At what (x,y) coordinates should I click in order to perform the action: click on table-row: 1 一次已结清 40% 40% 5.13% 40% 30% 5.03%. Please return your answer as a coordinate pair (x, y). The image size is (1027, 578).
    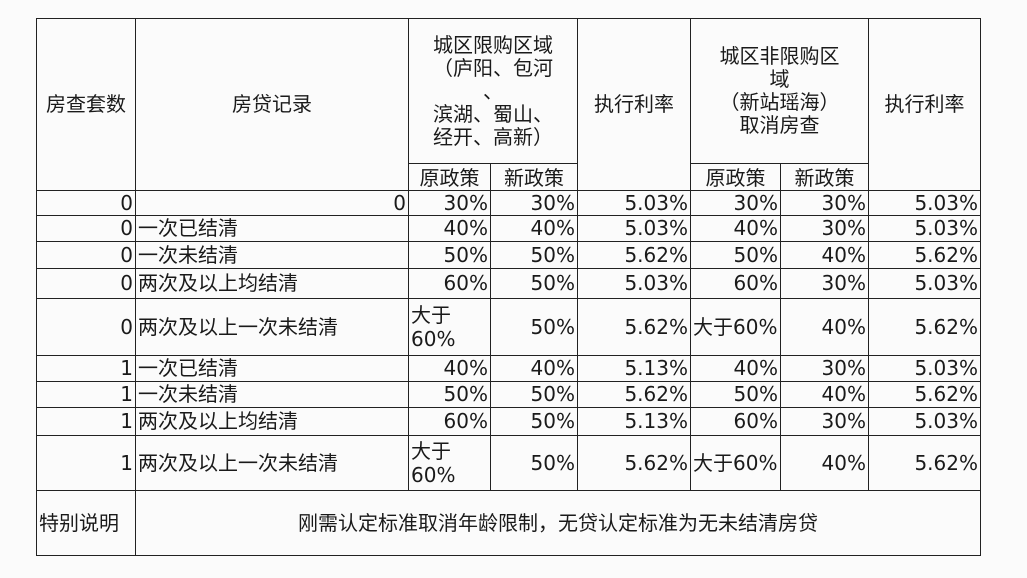
    Looking at the image, I should click on (508, 368).